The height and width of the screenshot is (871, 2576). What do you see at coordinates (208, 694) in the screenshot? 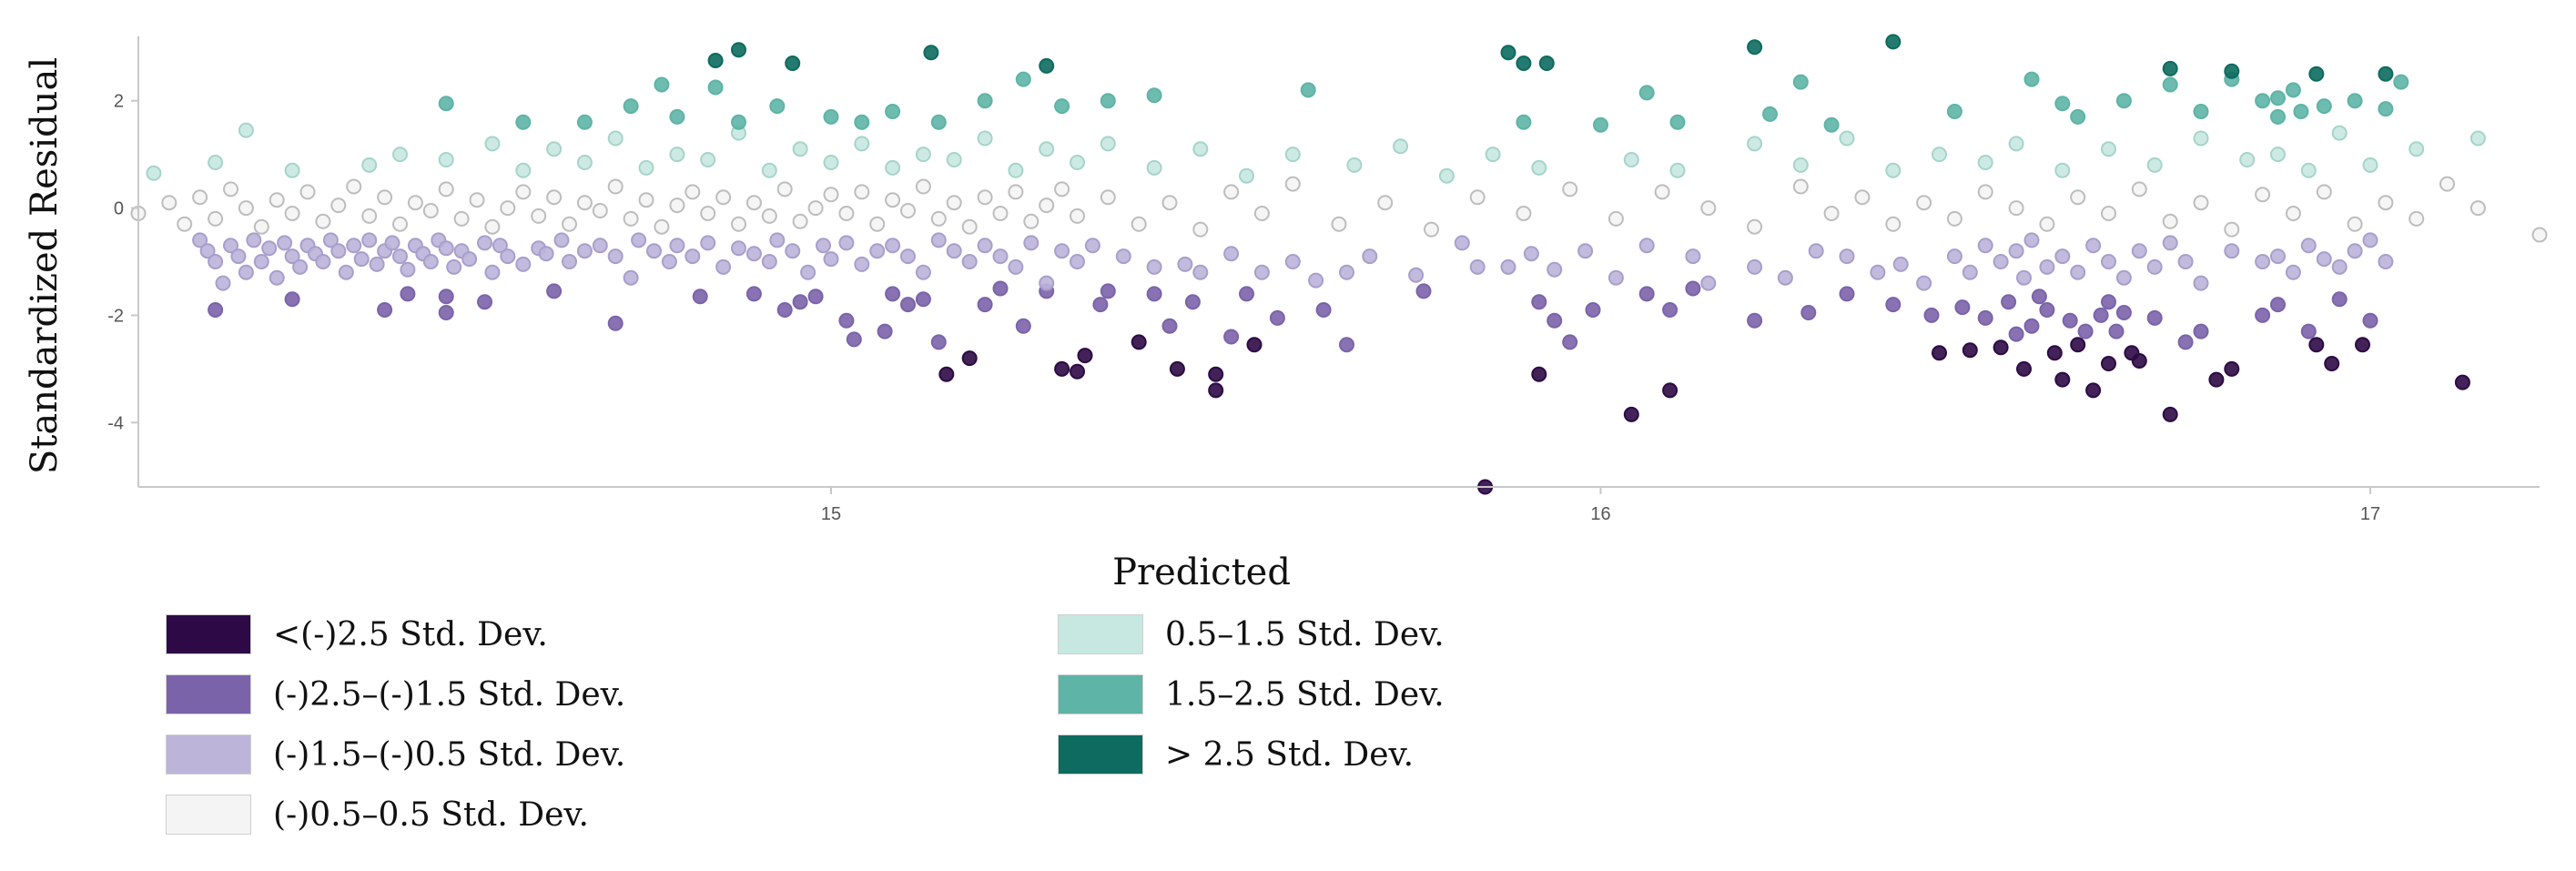
I see `legend-swatch` at bounding box center [208, 694].